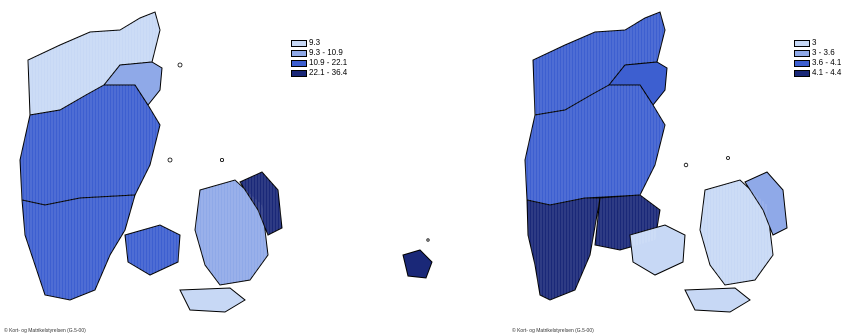  What do you see at coordinates (328, 72) in the screenshot?
I see `legend-label: 22.1 - 36.4` at bounding box center [328, 72].